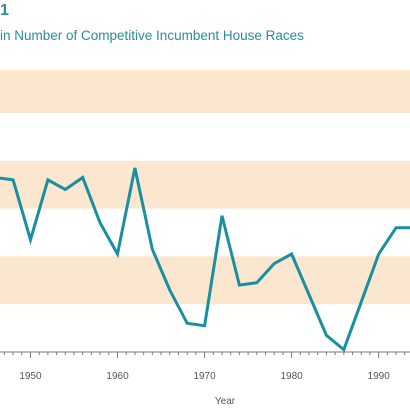 The height and width of the screenshot is (410, 410). Describe the element at coordinates (379, 376) in the screenshot. I see `x-tick-label: 1990` at that location.